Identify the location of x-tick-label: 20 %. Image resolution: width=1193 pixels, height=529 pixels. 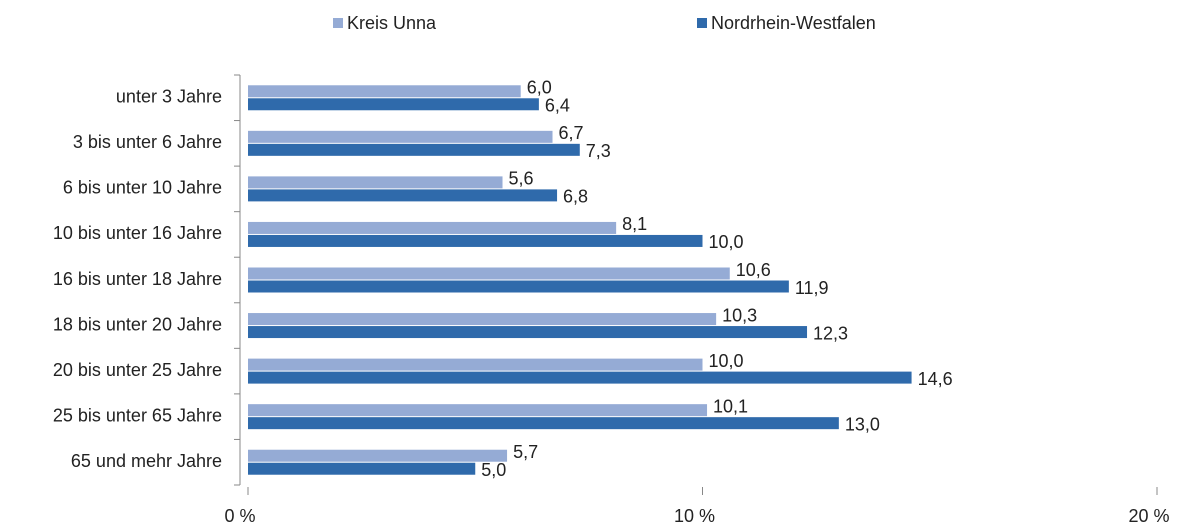
(1148, 516).